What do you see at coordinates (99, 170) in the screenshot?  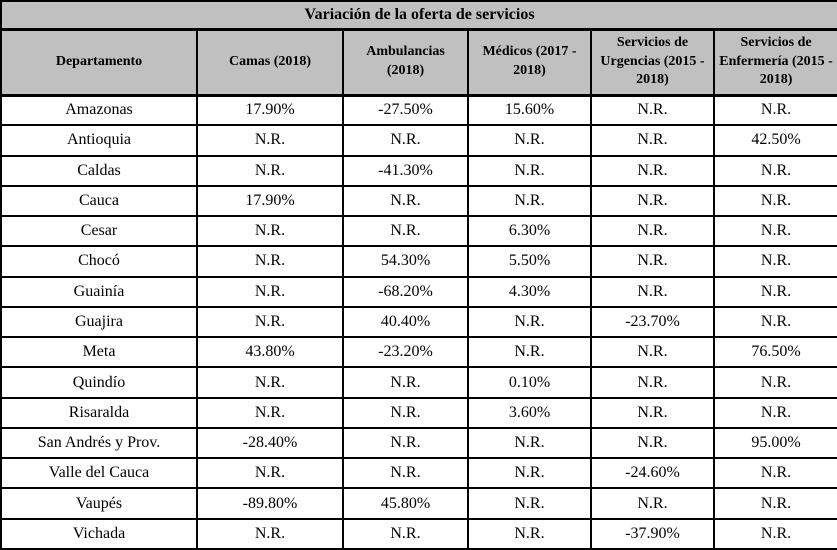 I see `department-cell: Caldas` at bounding box center [99, 170].